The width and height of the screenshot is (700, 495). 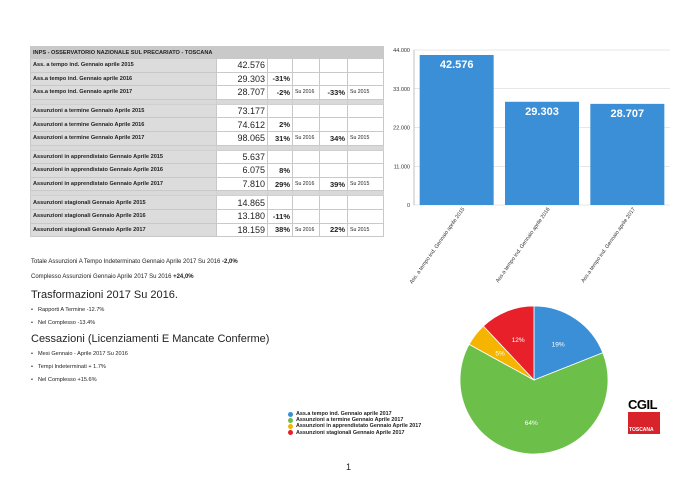 I want to click on cessazioni-bullet: Nel Complesso +15.6%, so click(x=64, y=380).